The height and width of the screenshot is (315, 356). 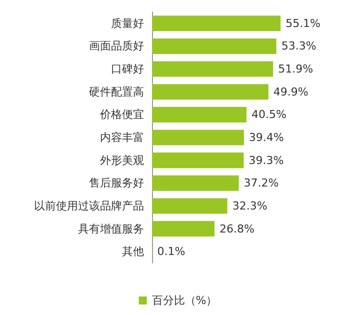 I want to click on legend-label: 百分比（%）, so click(x=185, y=300).